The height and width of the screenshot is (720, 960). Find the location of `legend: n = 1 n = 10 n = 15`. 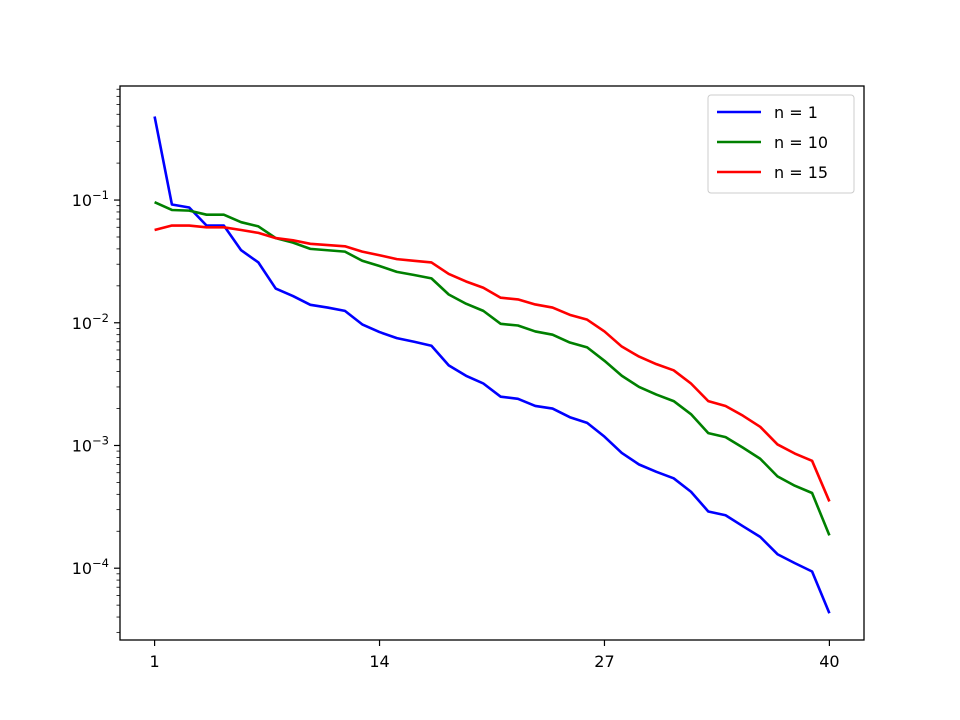

legend: n = 1 n = 10 n = 15 is located at coordinates (781, 144).